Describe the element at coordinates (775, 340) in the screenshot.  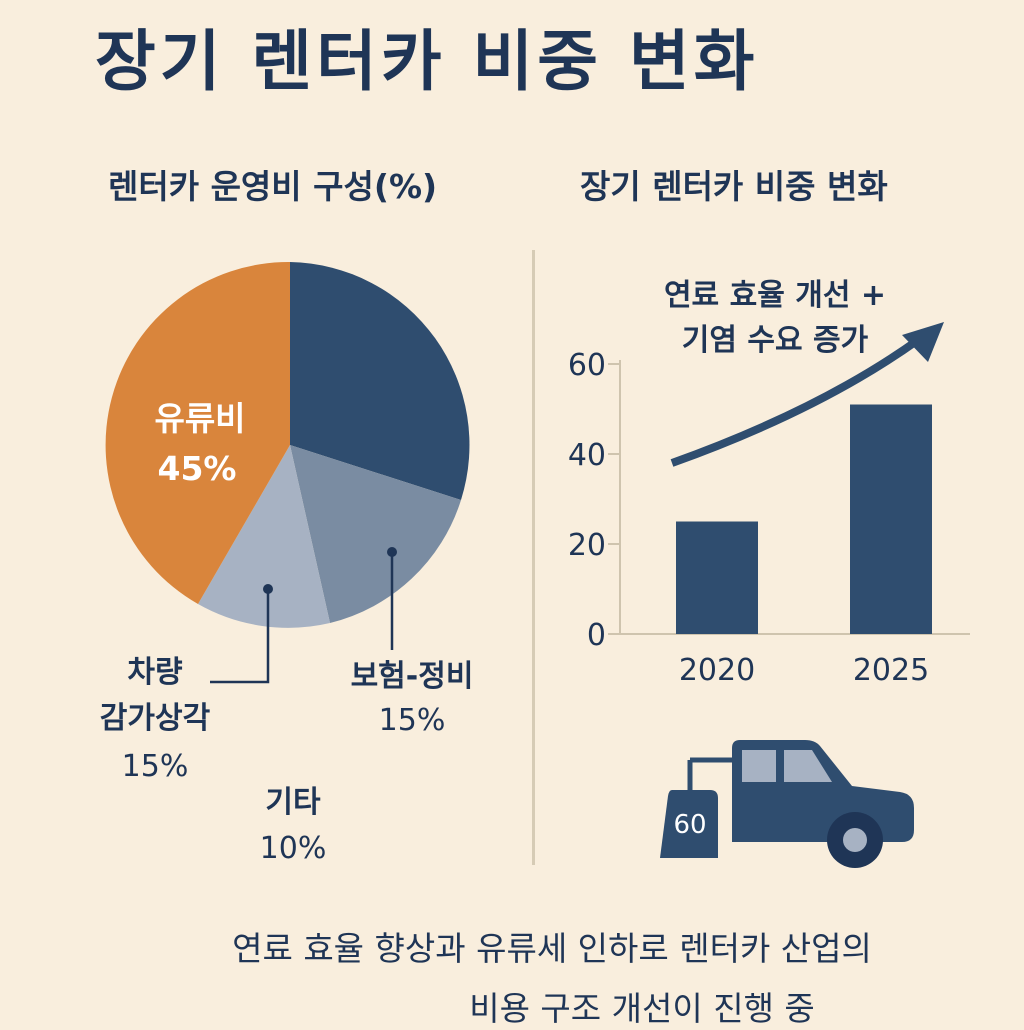
I see `annotation-line2: 기염 수요 증가` at that location.